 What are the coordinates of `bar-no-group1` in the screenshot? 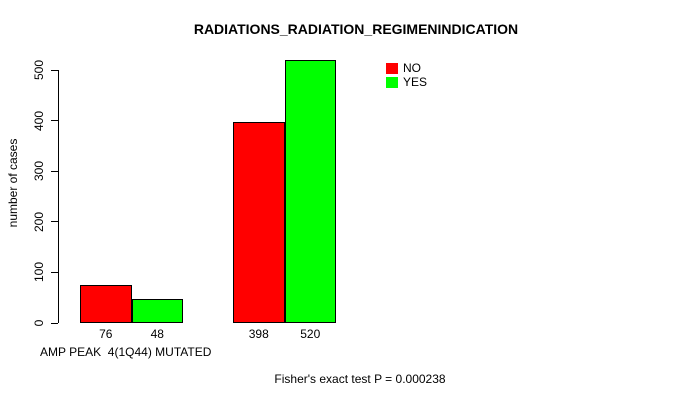 It's located at (106, 303).